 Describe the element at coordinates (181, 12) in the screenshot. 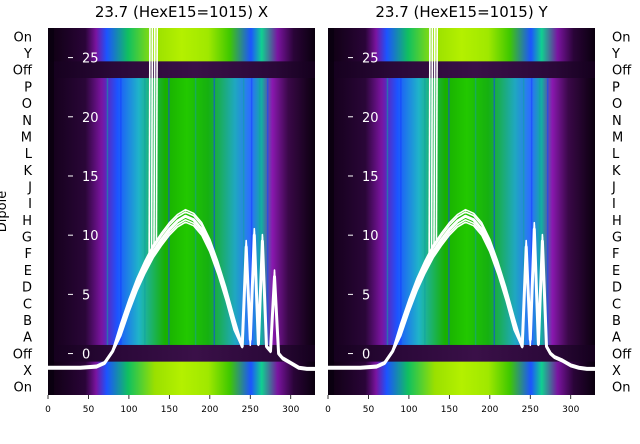

I see `chart-title: 23.7 (HexE15=1015) X` at that location.